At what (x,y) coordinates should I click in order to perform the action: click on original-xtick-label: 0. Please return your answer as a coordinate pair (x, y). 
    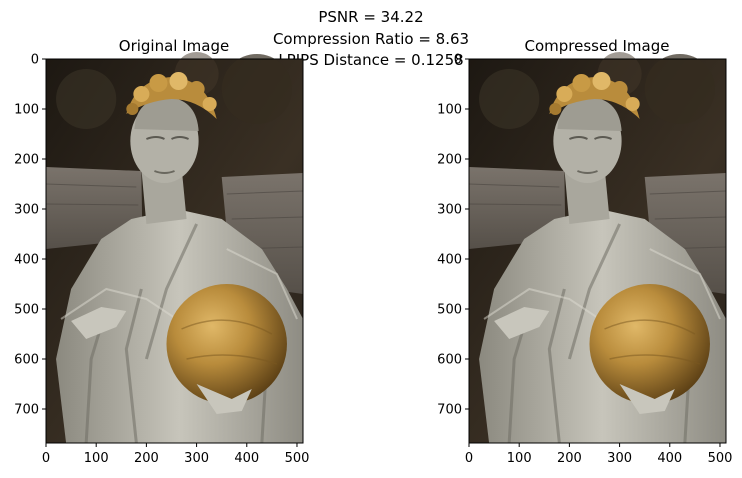
    Looking at the image, I should click on (46, 458).